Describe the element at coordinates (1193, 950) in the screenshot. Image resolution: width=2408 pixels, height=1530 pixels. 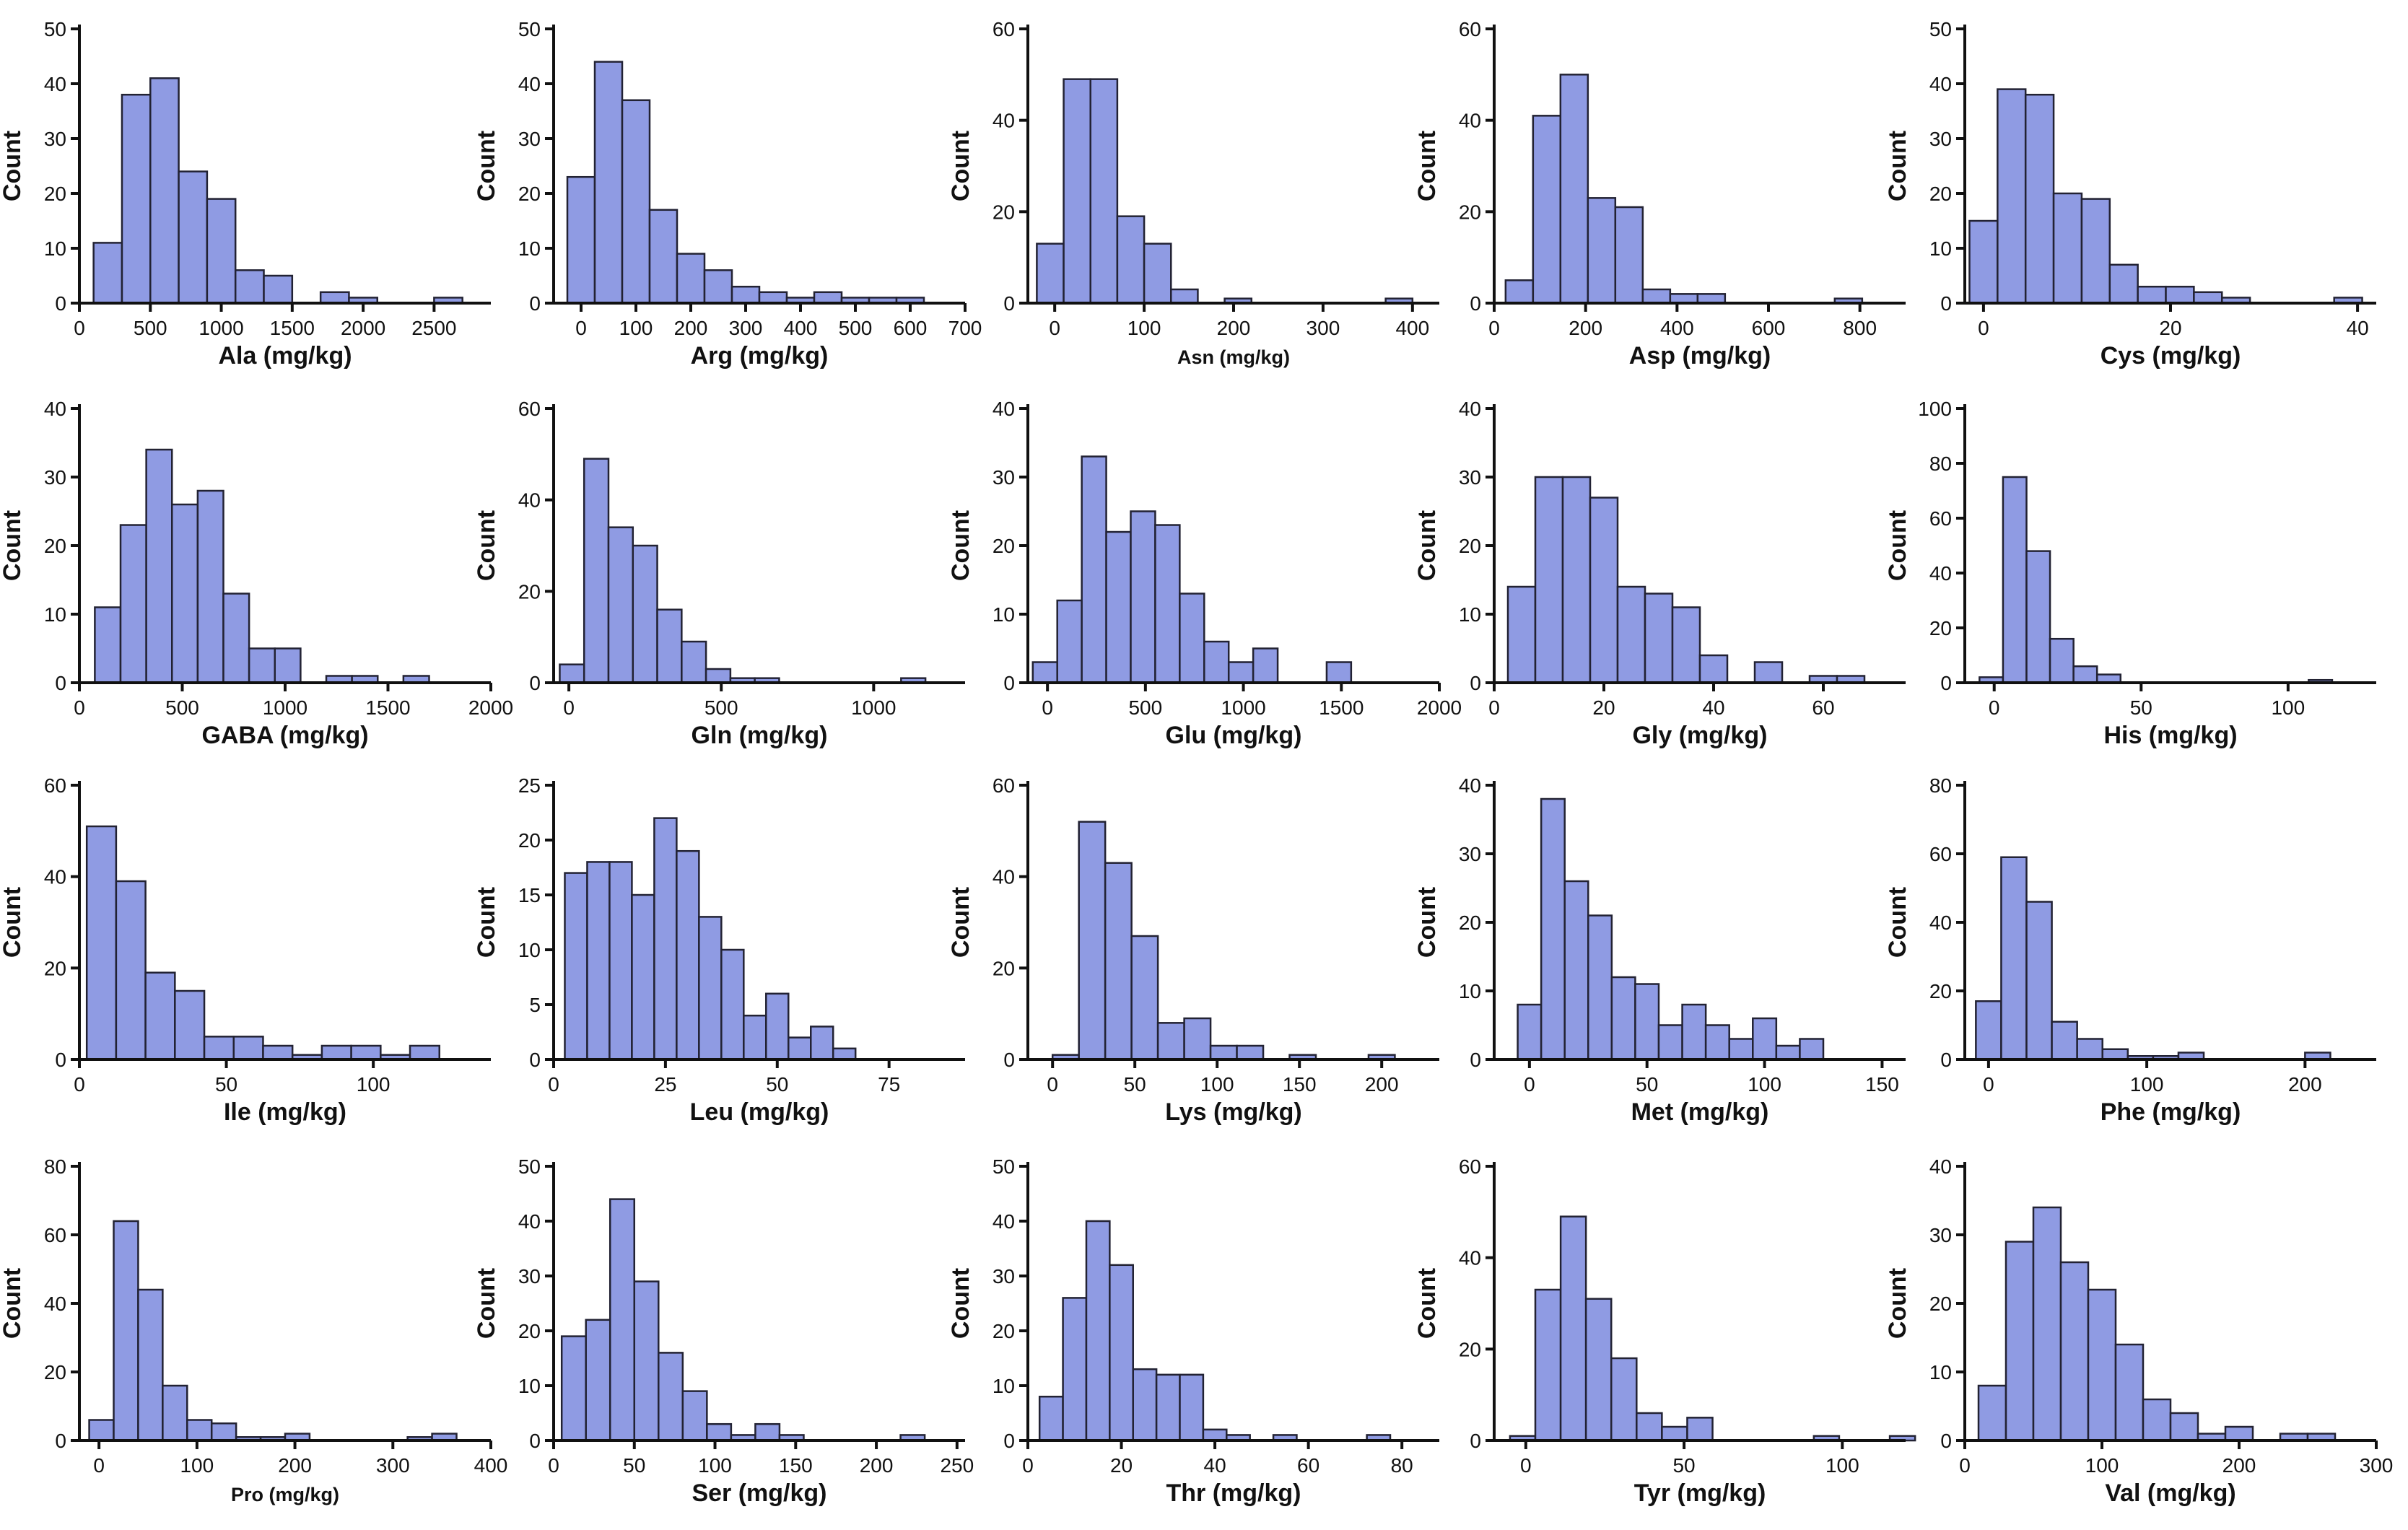
I see `histogram-lys: 0 20 40 60 0 50 100 150 200 Lys (mg/kg) Count` at that location.